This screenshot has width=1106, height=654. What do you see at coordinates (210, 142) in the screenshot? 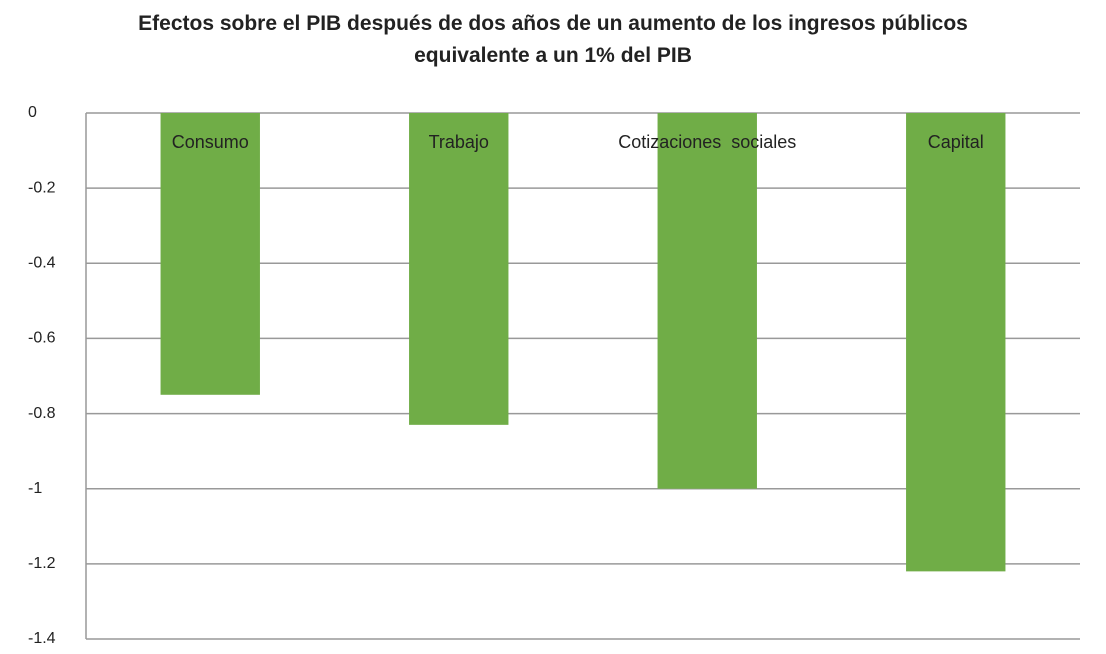
I see `category-label: Consumo` at bounding box center [210, 142].